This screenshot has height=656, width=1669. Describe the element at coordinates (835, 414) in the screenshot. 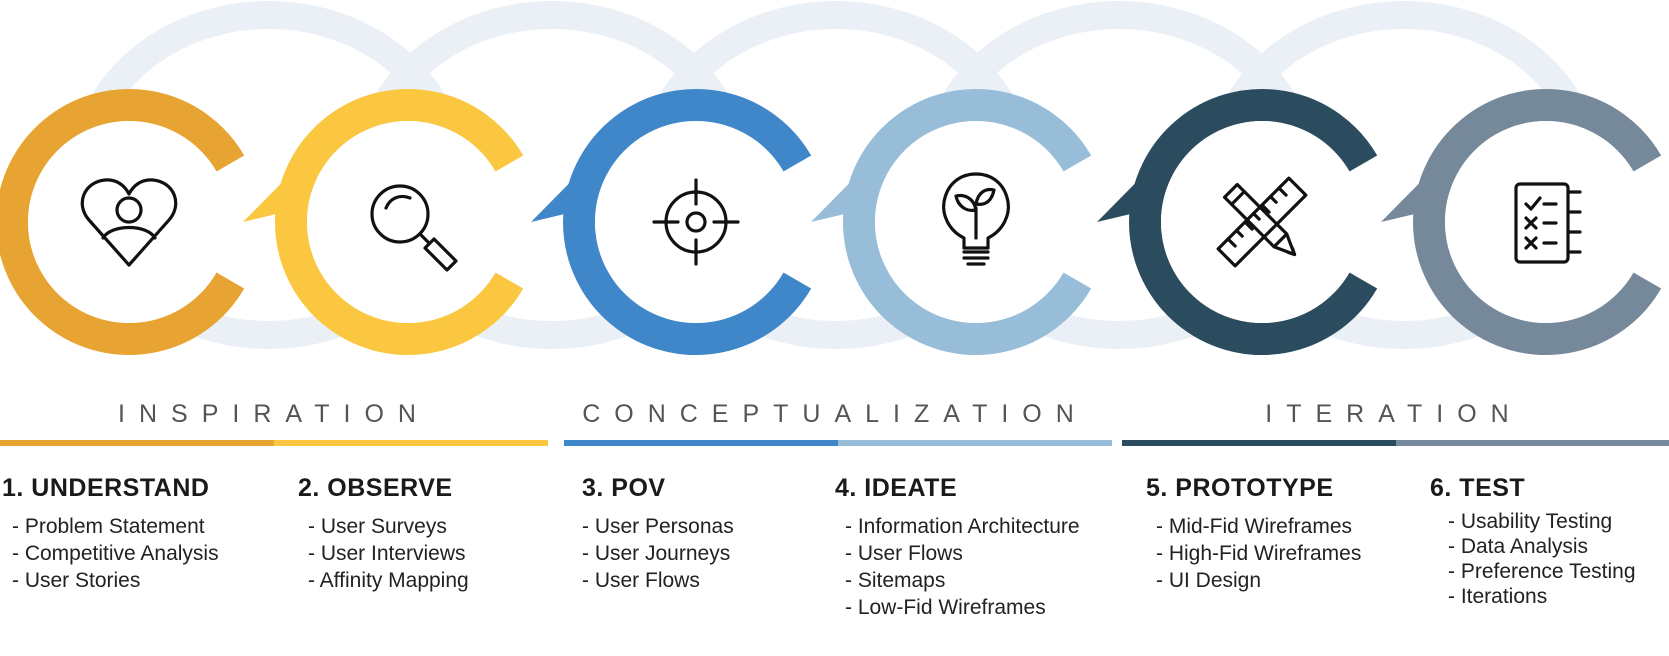

I see `phase-title-conceptualization: CONCEPTUALIZATION` at that location.